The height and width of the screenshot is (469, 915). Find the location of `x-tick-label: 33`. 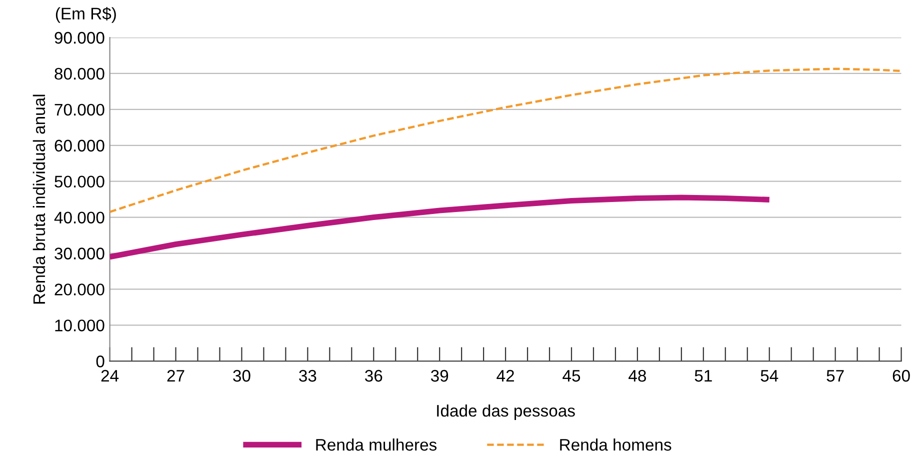

x-tick-label: 33 is located at coordinates (307, 376).